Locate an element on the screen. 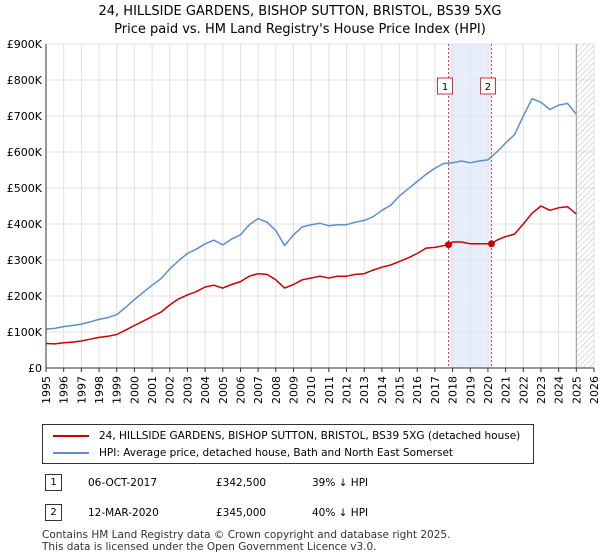  transaction-price: £345,000 is located at coordinates (241, 513).